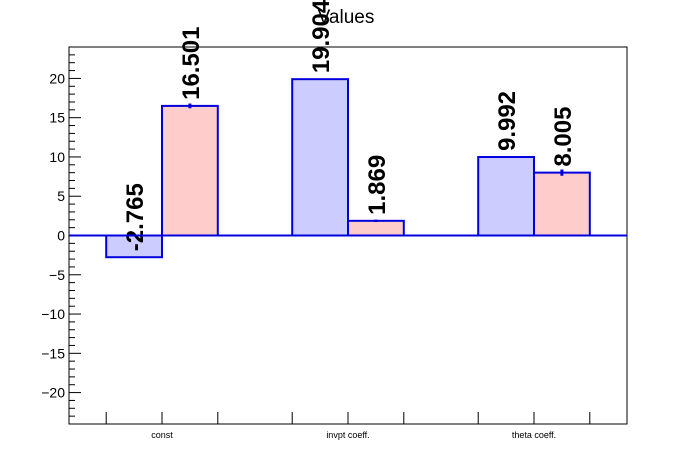 The height and width of the screenshot is (472, 696). Describe the element at coordinates (346, 17) in the screenshot. I see `chart-title: Values` at that location.